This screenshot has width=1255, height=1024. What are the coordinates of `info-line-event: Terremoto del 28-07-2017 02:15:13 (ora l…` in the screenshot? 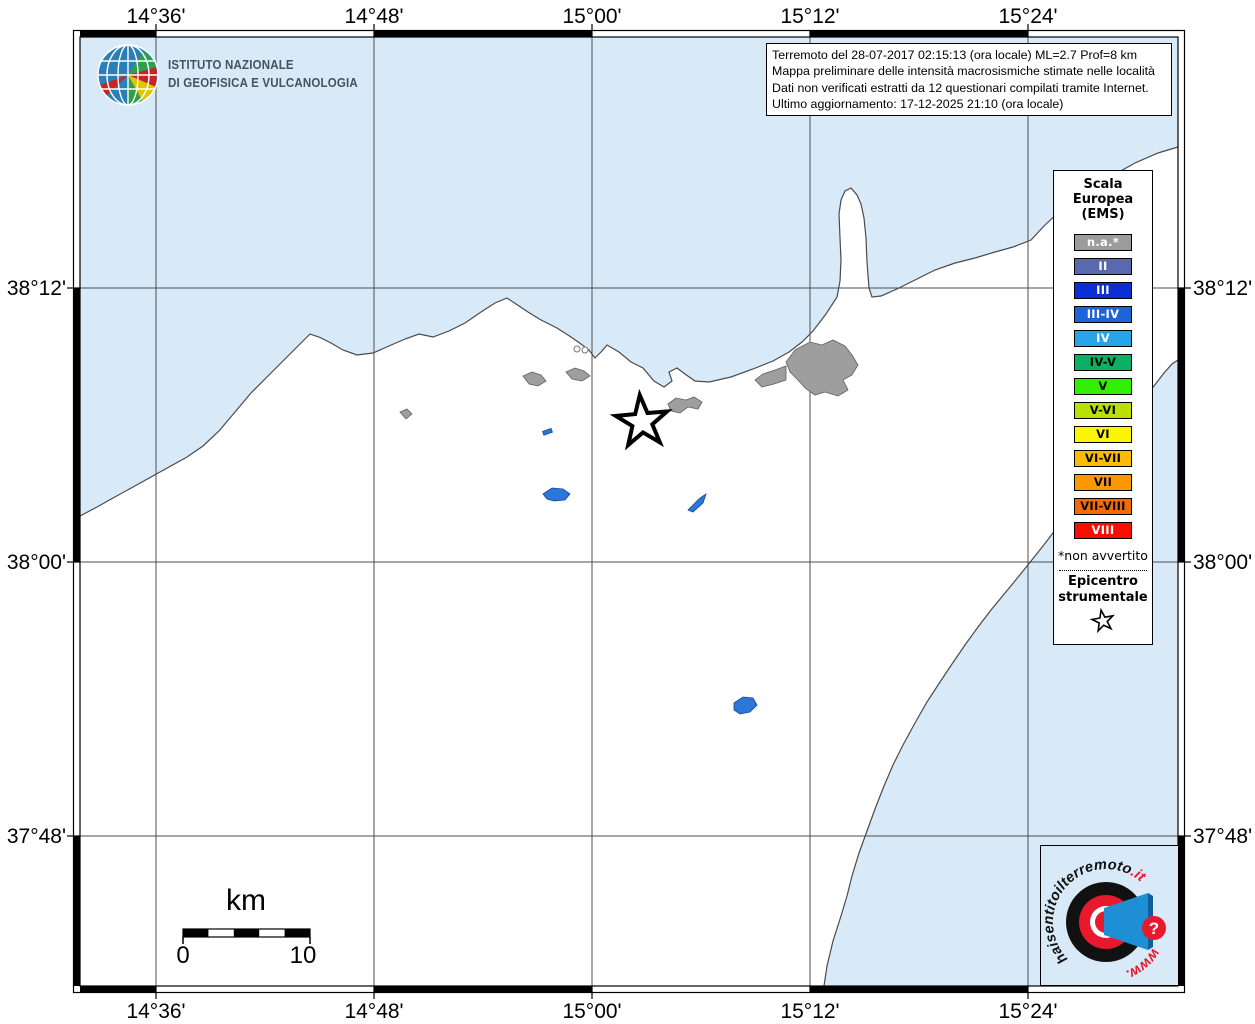 It's located at (955, 55).